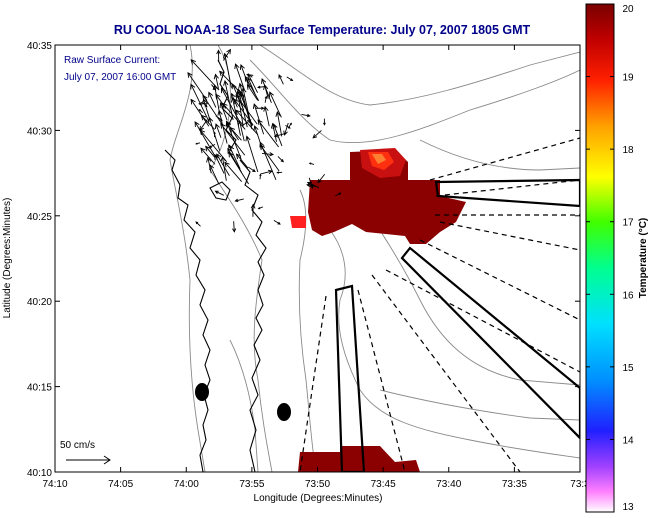  I want to click on annotation-line-2: July 07, 2007 16:00 GMT, so click(120, 77).